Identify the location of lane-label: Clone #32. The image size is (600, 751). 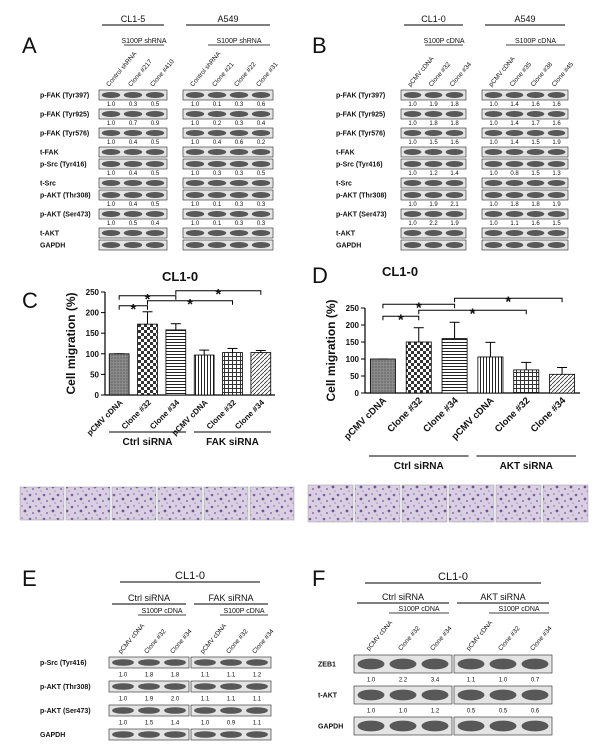
(237, 641).